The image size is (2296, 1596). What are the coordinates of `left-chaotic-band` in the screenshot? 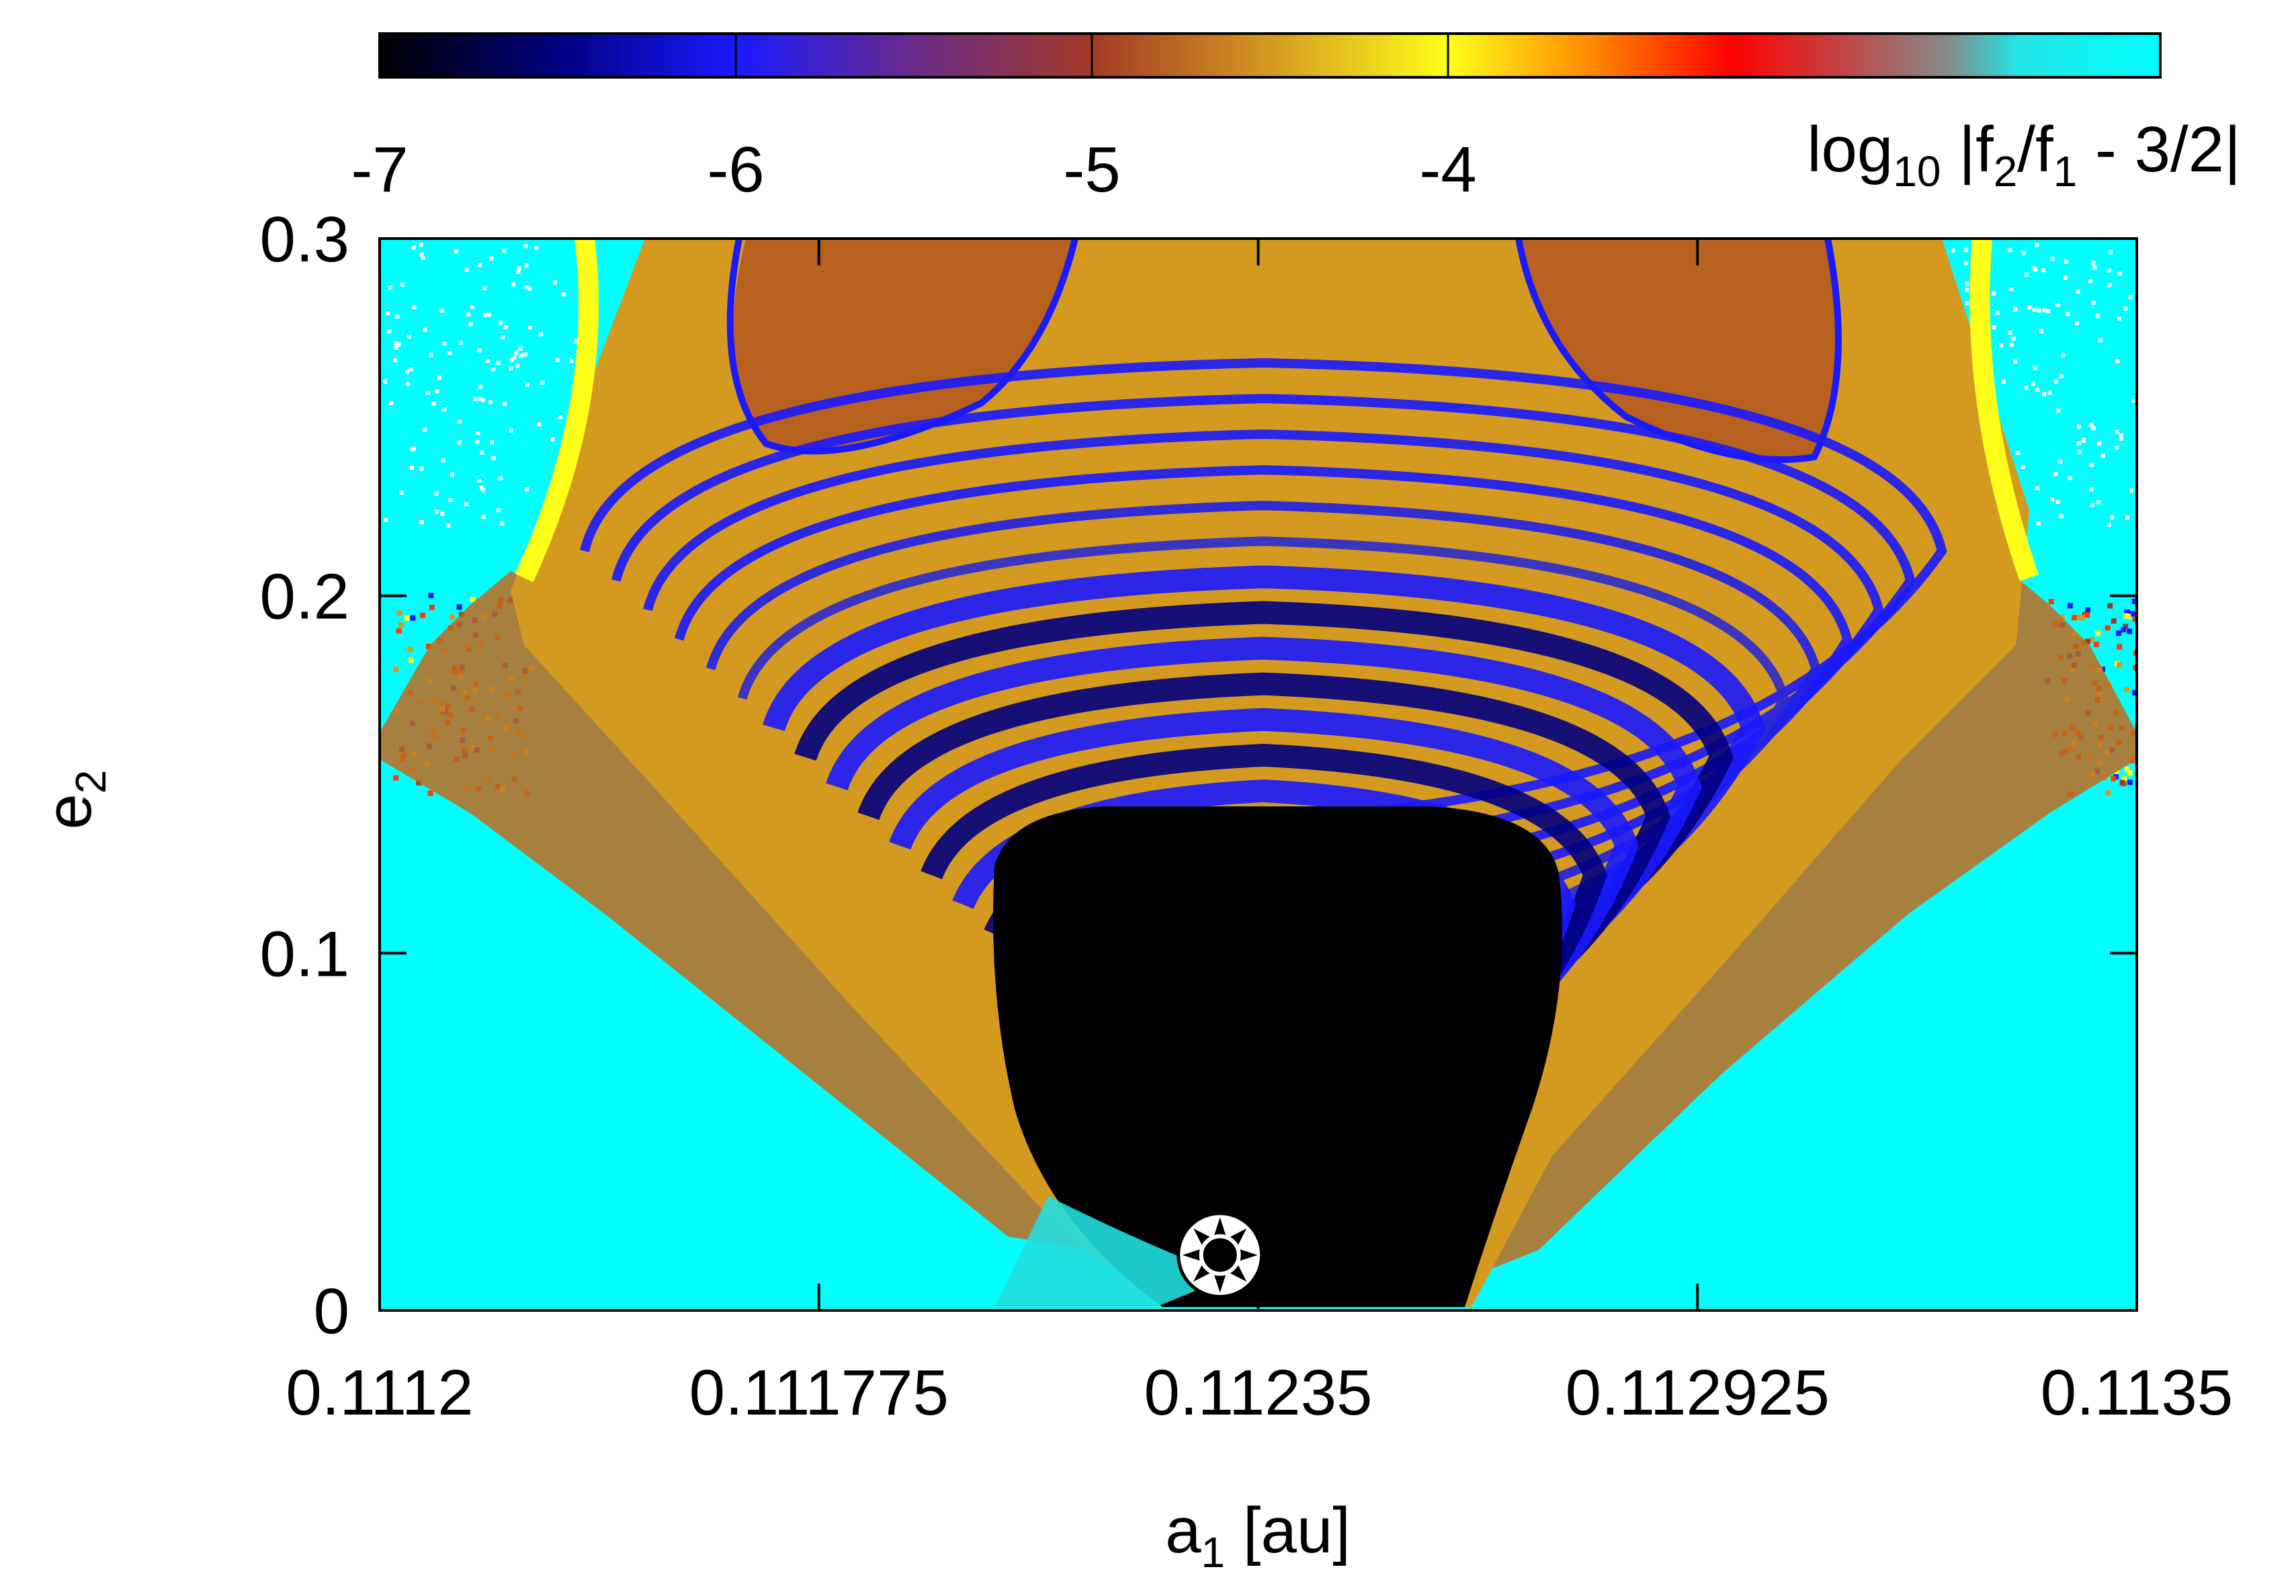 It's located at (734, 910).